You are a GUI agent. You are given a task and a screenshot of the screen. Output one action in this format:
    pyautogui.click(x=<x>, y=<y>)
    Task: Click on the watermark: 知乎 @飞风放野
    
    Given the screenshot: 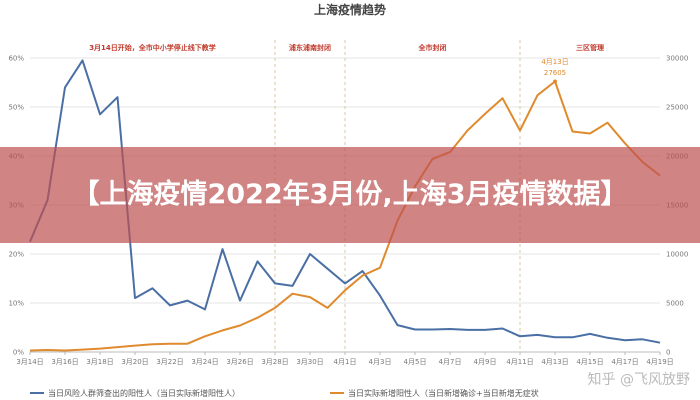 What is the action you would take?
    pyautogui.click(x=639, y=379)
    